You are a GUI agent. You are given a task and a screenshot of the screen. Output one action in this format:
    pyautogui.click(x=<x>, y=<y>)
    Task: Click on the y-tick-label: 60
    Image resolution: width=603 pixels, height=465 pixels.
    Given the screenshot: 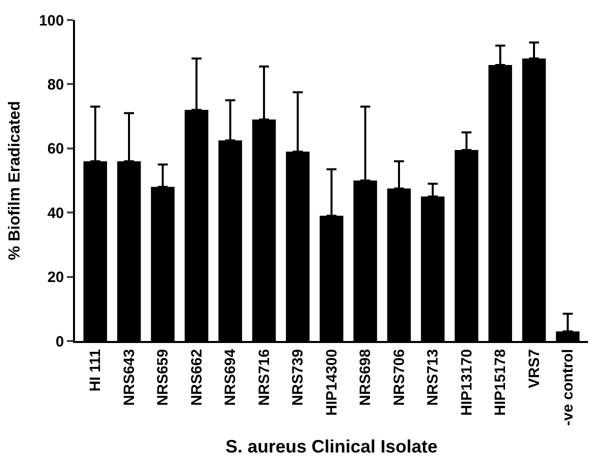 What is the action you would take?
    pyautogui.click(x=55, y=149)
    